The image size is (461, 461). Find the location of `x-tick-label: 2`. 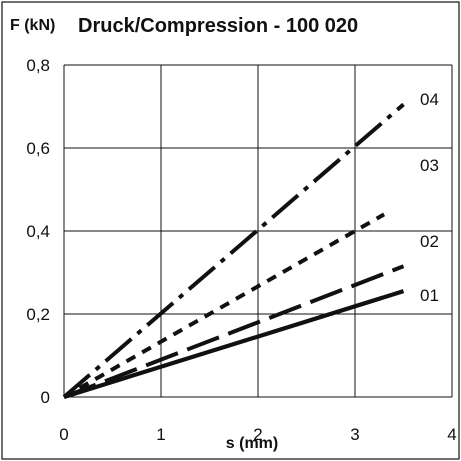

x-tick-label: 2 is located at coordinates (257, 434).